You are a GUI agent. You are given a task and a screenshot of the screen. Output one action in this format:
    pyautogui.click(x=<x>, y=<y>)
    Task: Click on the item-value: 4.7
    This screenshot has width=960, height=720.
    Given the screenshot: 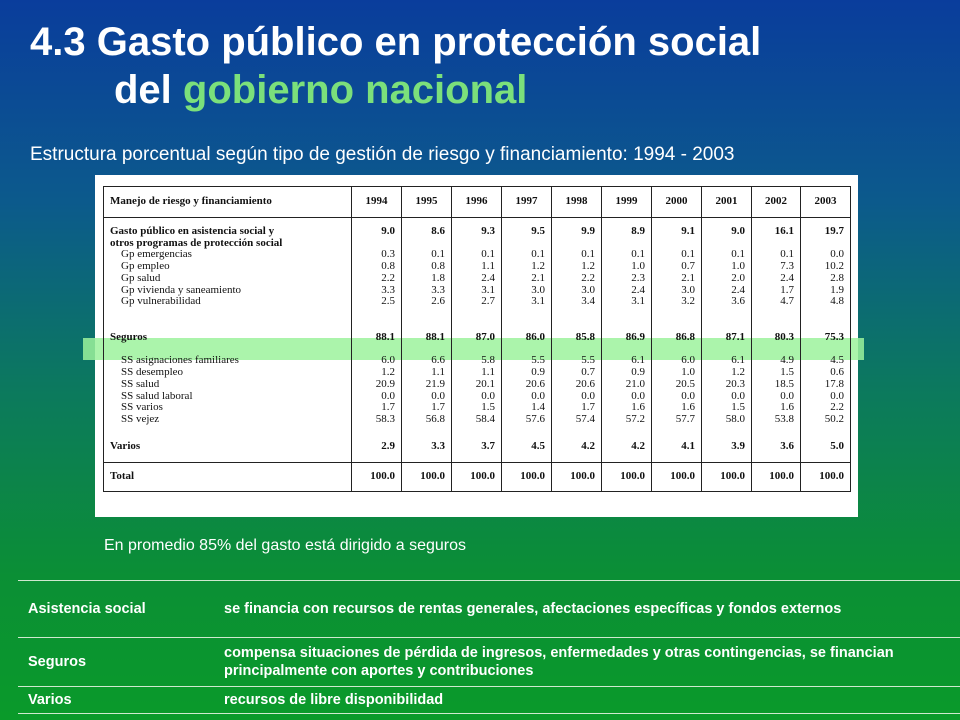 What is the action you would take?
    pyautogui.click(x=787, y=301)
    